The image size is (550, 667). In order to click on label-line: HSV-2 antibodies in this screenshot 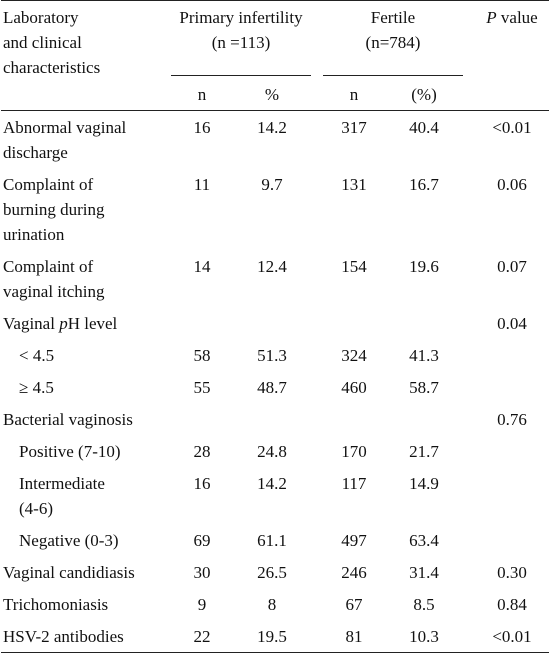, I will do `click(63, 636)`.